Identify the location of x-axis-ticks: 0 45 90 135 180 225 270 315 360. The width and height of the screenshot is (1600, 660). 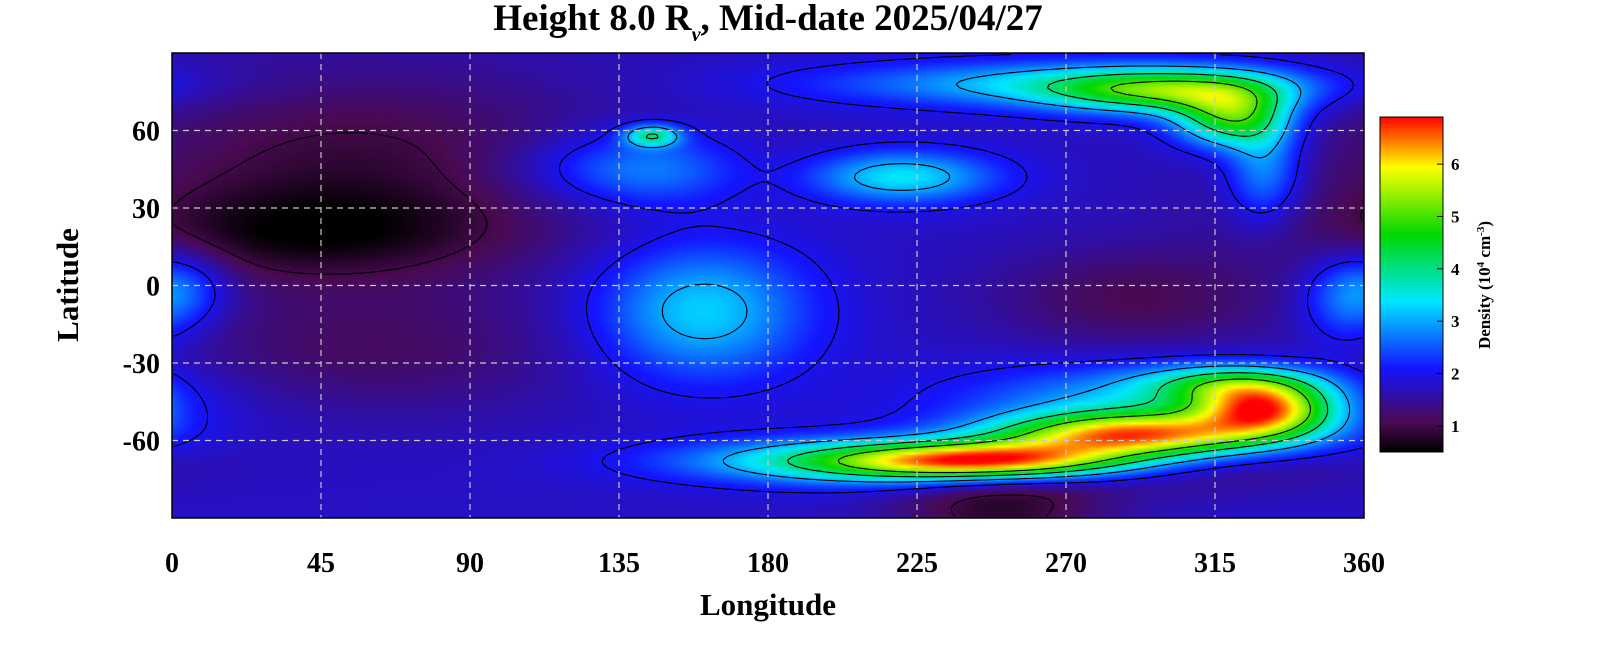
(775, 563).